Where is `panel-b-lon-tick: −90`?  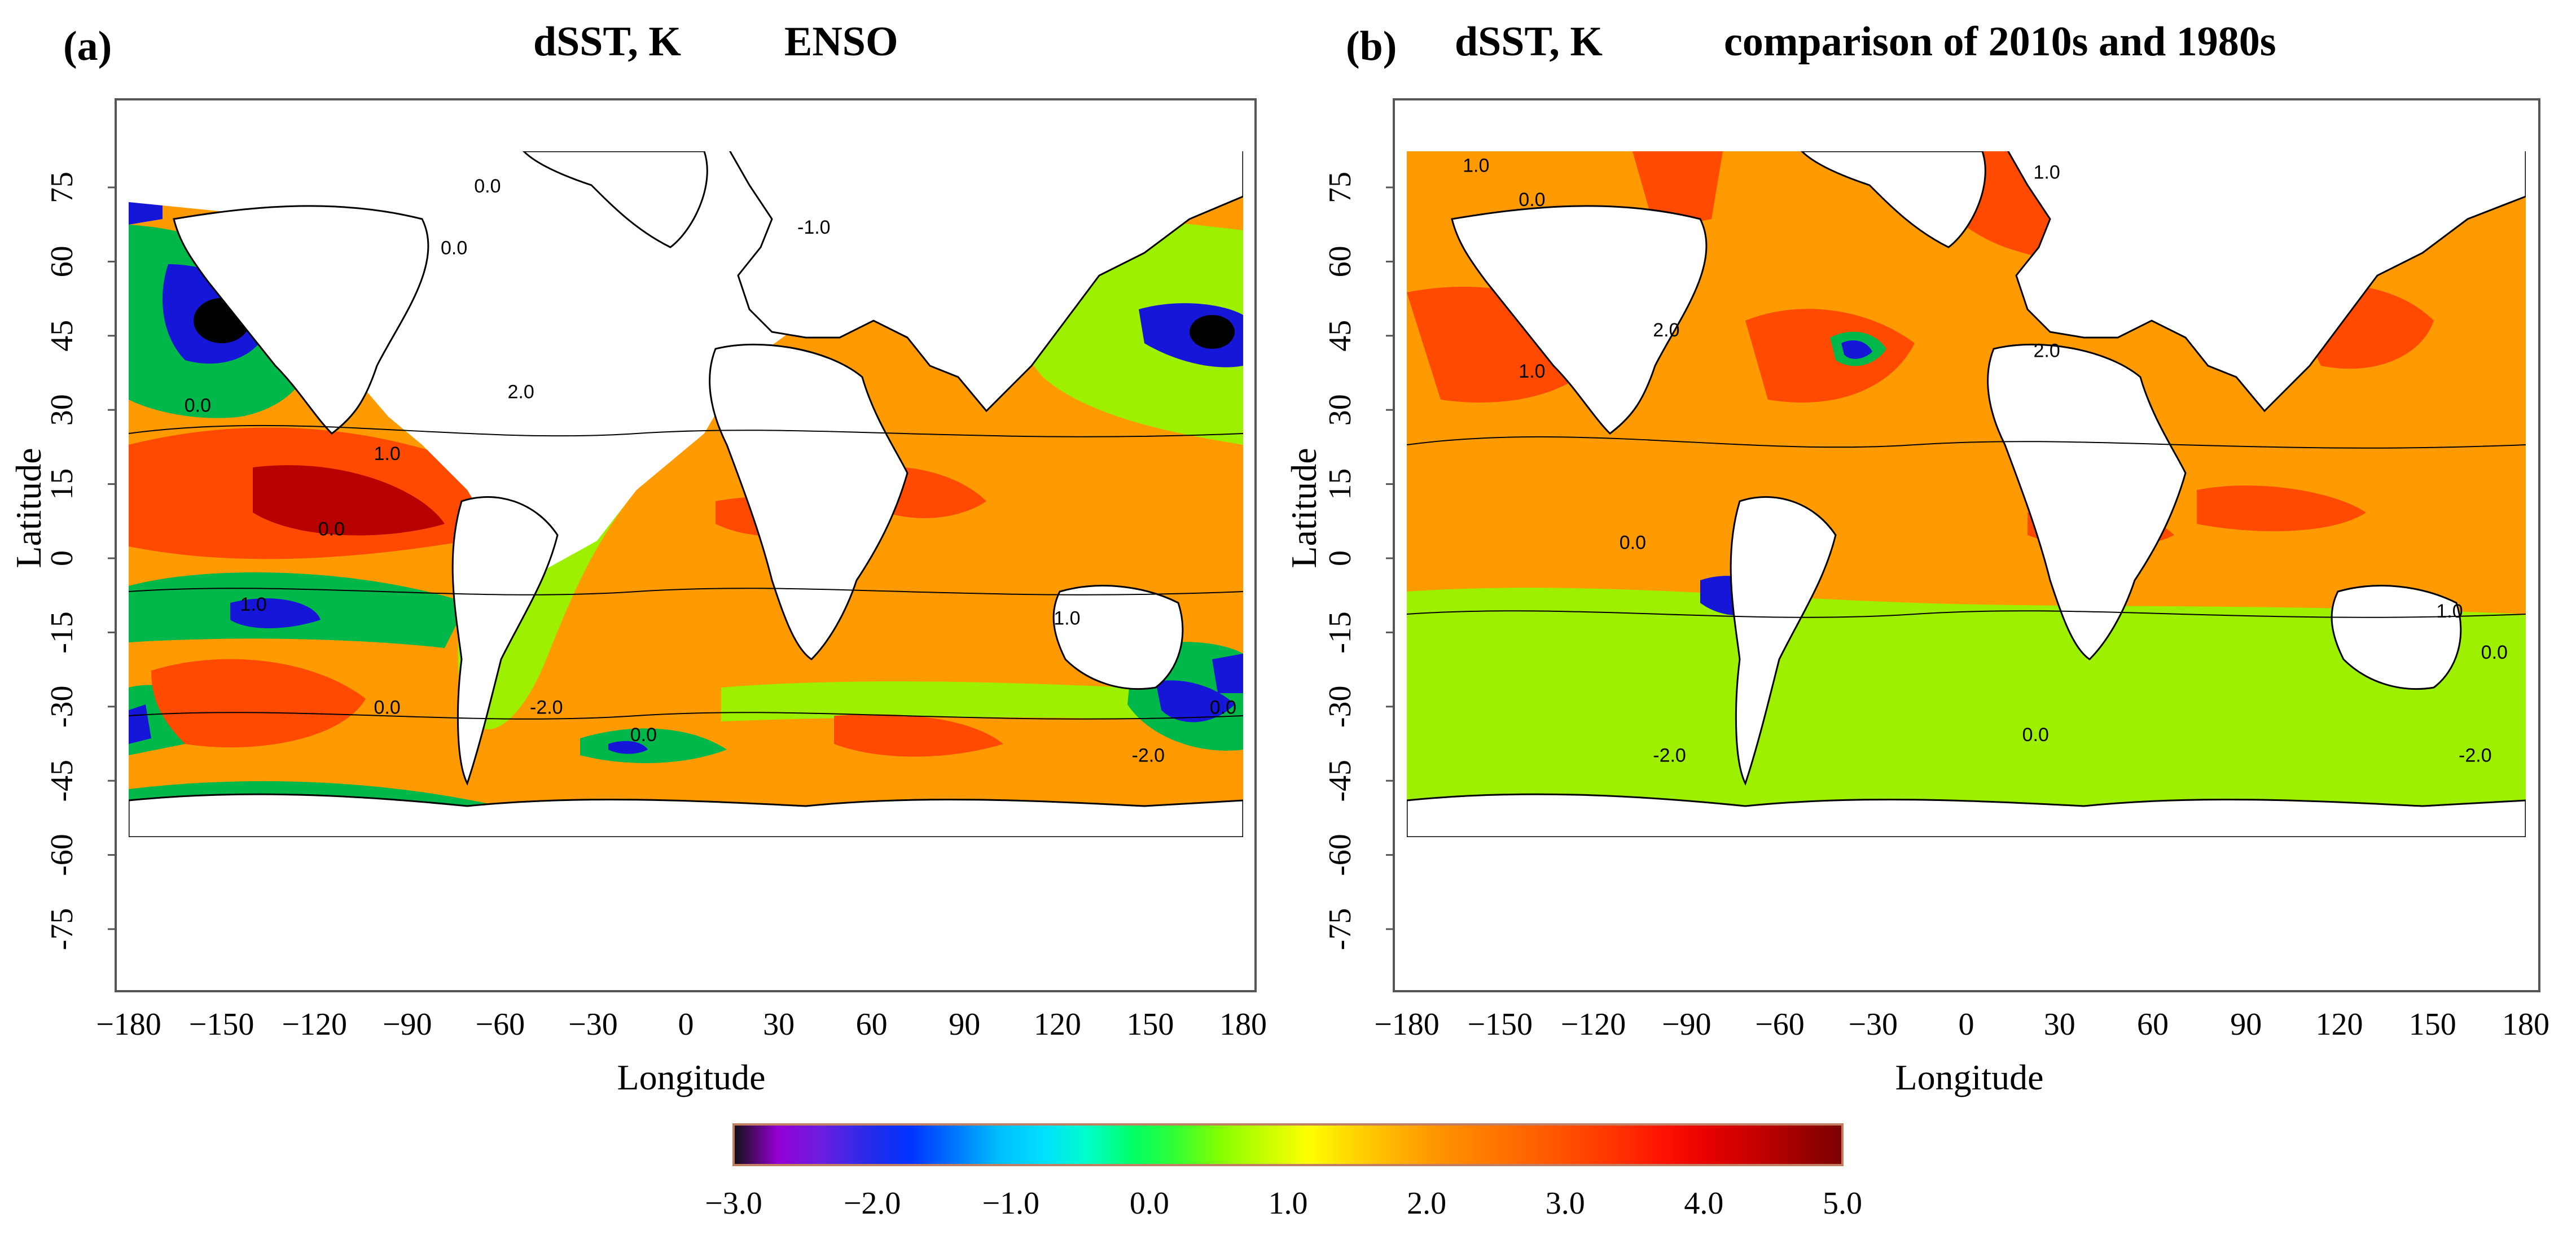 panel-b-lon-tick: −90 is located at coordinates (1687, 1024).